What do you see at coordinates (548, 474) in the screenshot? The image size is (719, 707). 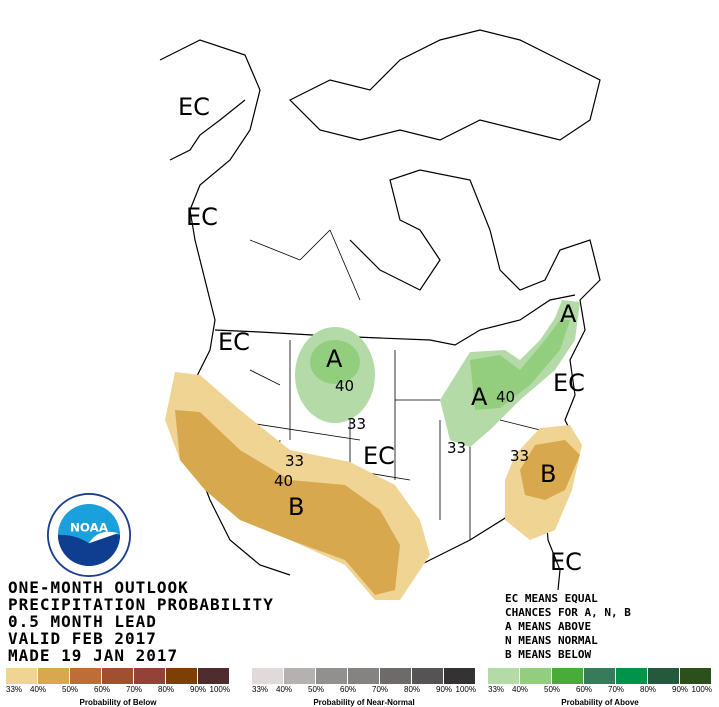 I see `b-label-southeast: B` at bounding box center [548, 474].